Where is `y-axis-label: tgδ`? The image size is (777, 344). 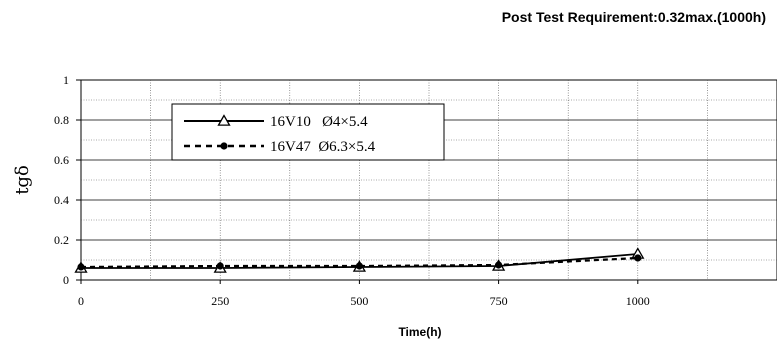 y-axis-label: tgδ is located at coordinates (22, 180).